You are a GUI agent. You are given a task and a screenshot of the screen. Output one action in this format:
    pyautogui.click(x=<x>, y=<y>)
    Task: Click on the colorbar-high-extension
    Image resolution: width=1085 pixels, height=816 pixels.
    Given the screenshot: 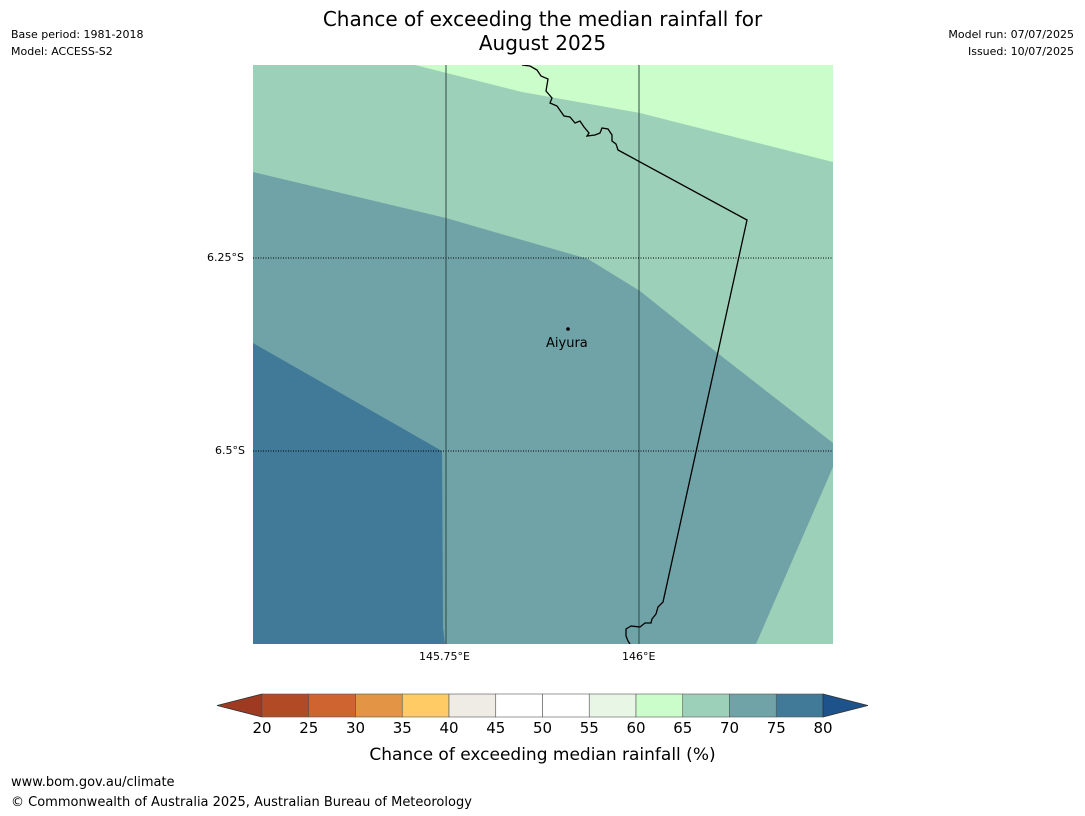 What is the action you would take?
    pyautogui.click(x=845, y=705)
    